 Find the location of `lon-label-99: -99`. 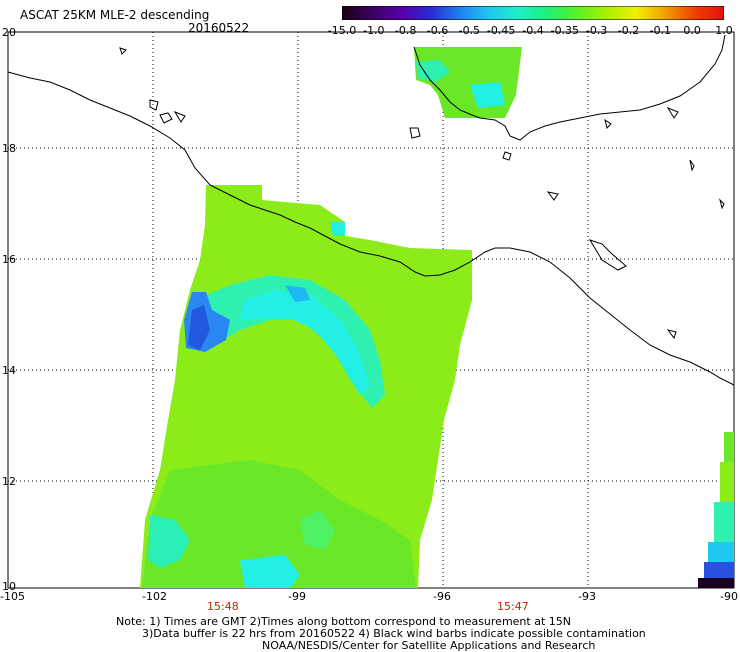

lon-label-99: -99 is located at coordinates (297, 596).